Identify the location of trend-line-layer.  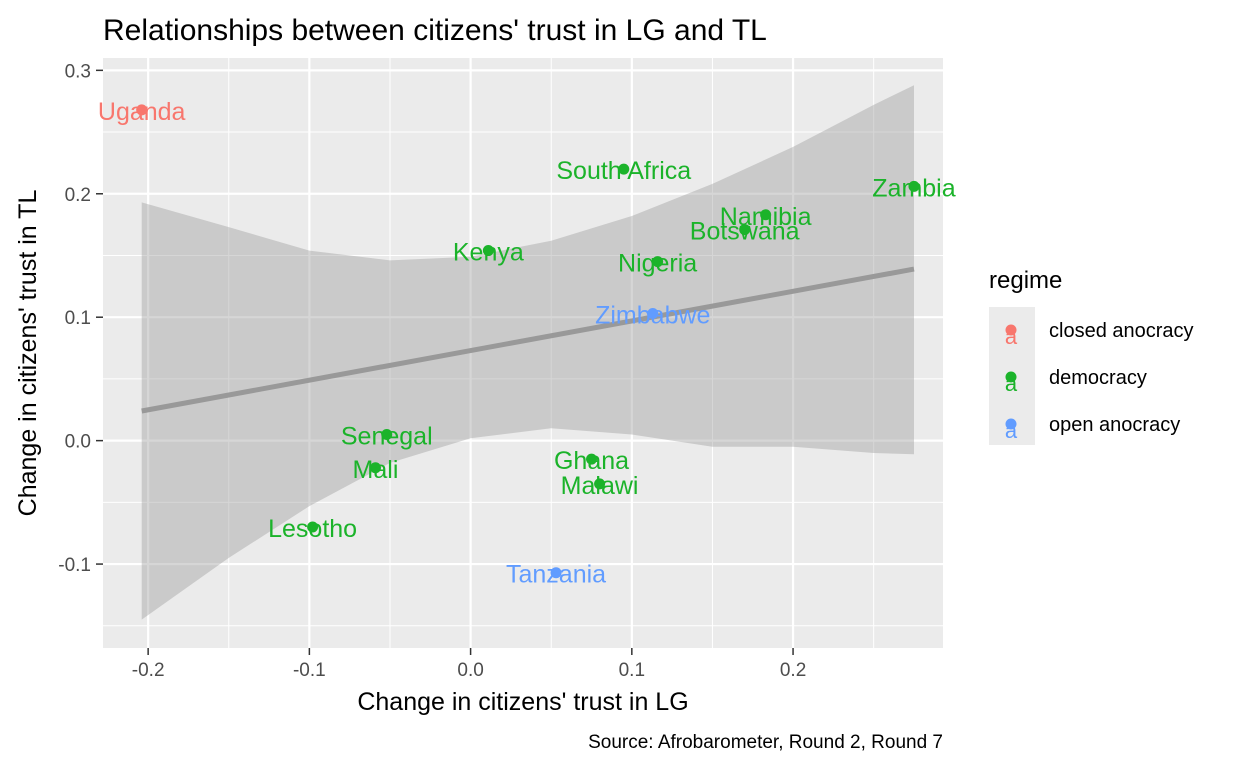
(528, 340).